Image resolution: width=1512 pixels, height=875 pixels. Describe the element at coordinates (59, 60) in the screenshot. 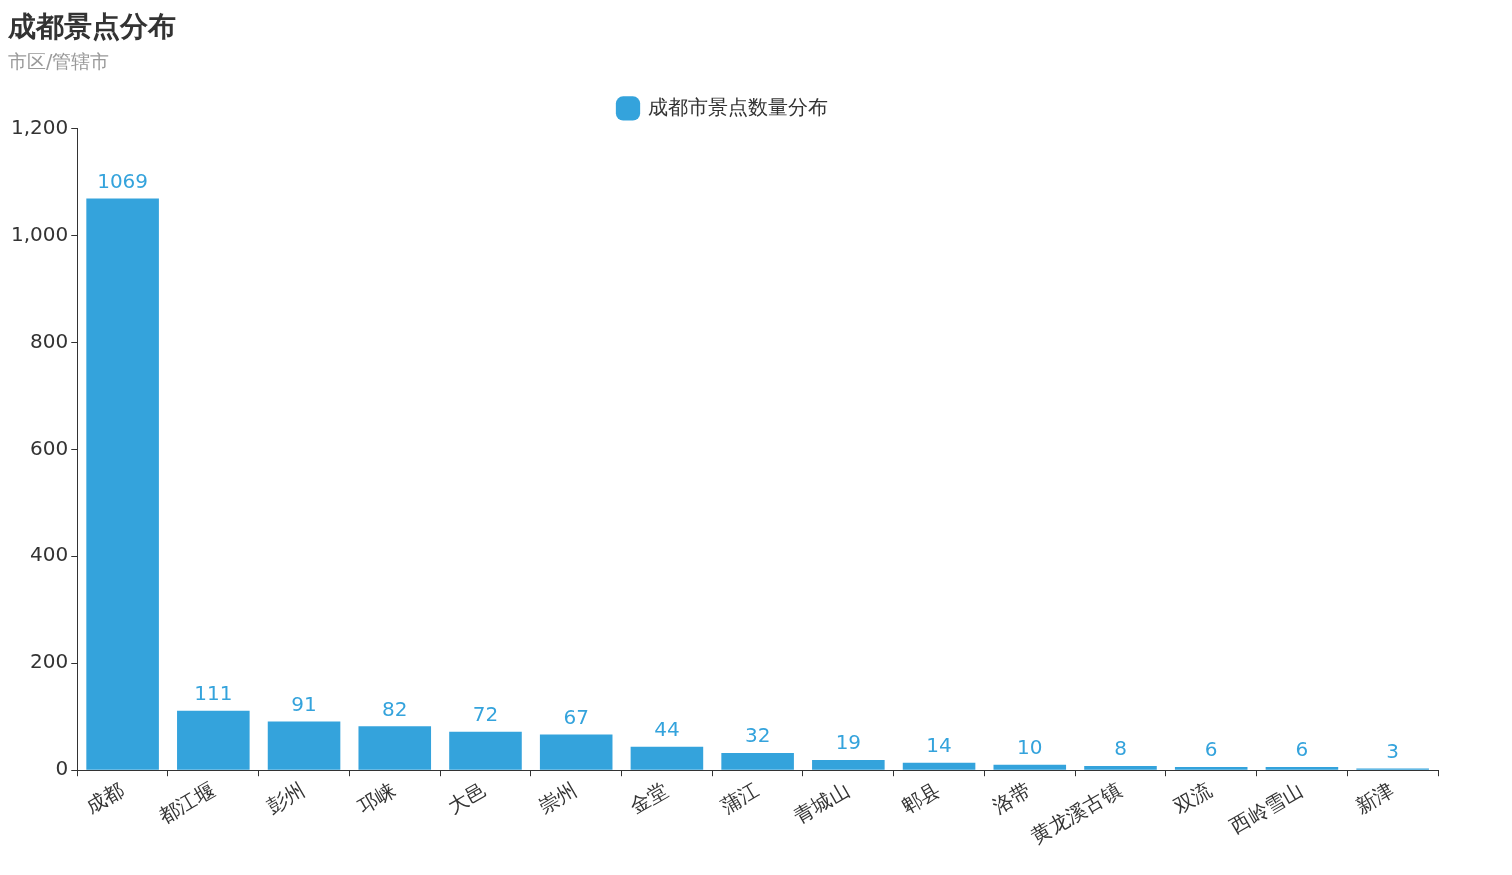

I see `chart-subtitle: 市区/管辖市` at that location.